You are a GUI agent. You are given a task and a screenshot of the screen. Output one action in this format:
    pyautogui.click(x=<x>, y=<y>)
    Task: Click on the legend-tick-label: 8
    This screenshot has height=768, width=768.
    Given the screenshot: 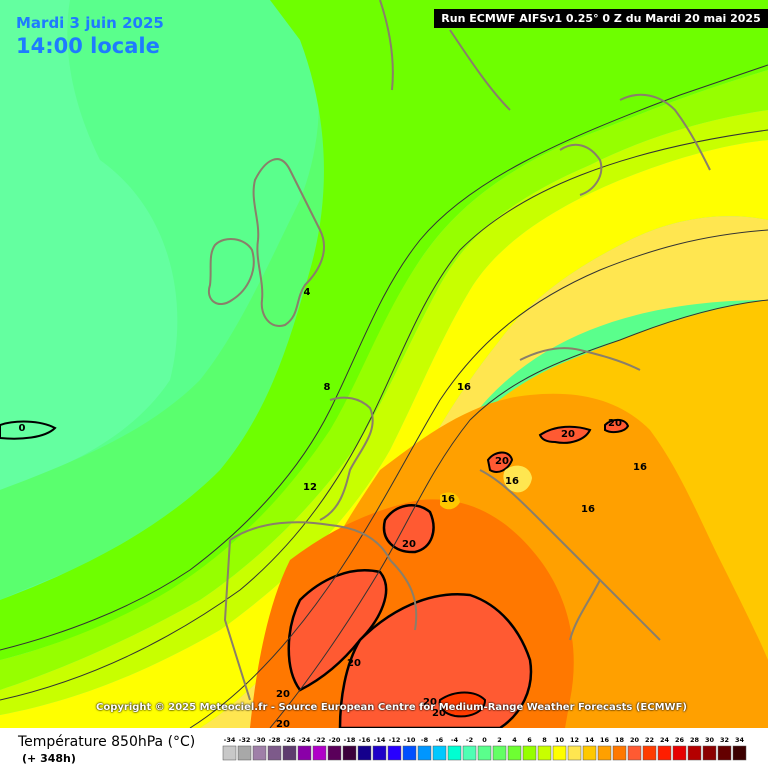 What is the action you would take?
    pyautogui.click(x=544, y=740)
    